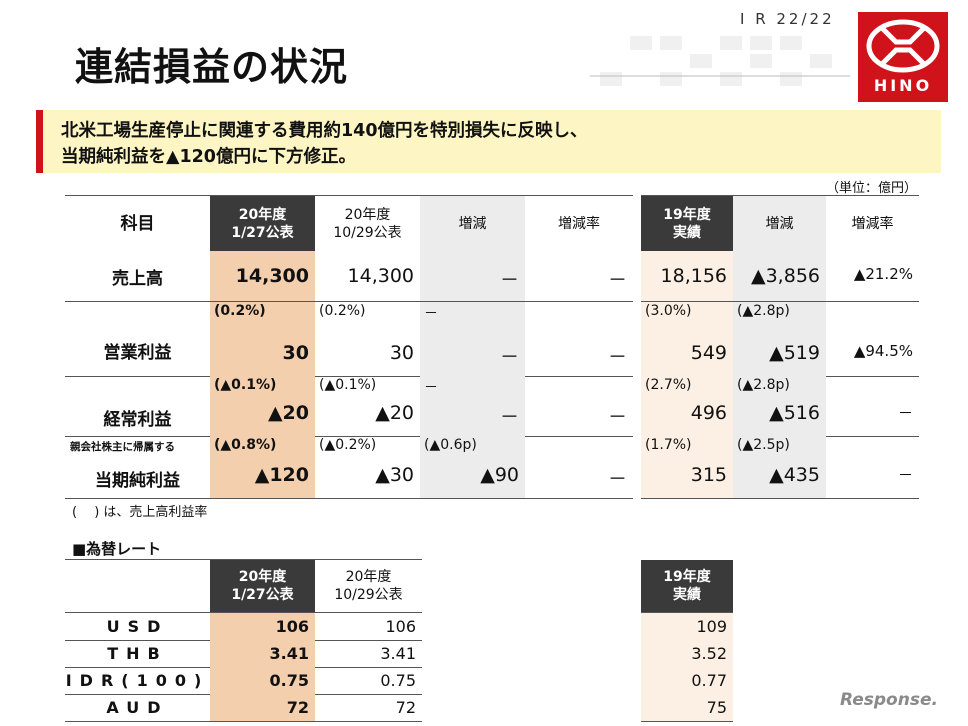 Image resolution: width=968 pixels, height=726 pixels. What do you see at coordinates (262, 586) in the screenshot?
I see `fx-header-fy20_new: 20年度 1/27公表` at bounding box center [262, 586].